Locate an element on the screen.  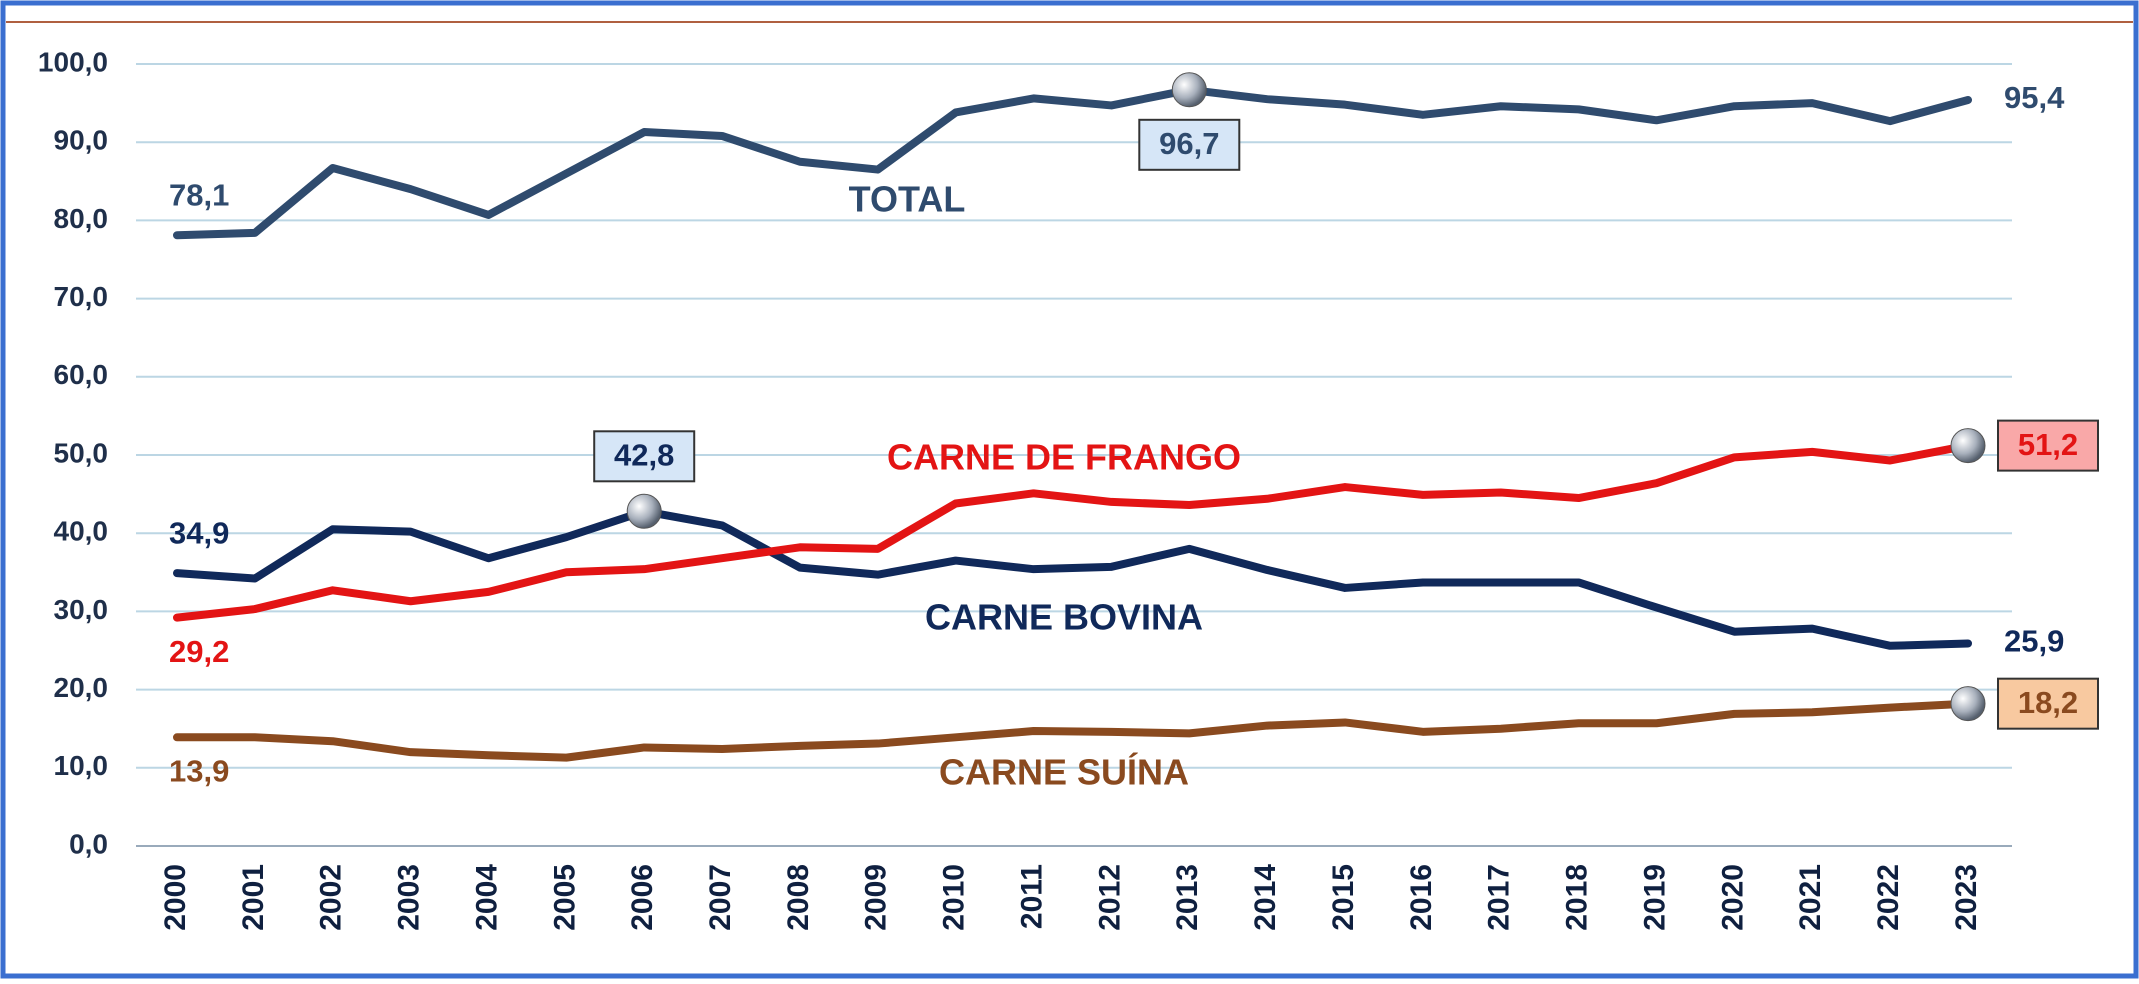
y-tick-label: 90,0 is located at coordinates (81, 140).